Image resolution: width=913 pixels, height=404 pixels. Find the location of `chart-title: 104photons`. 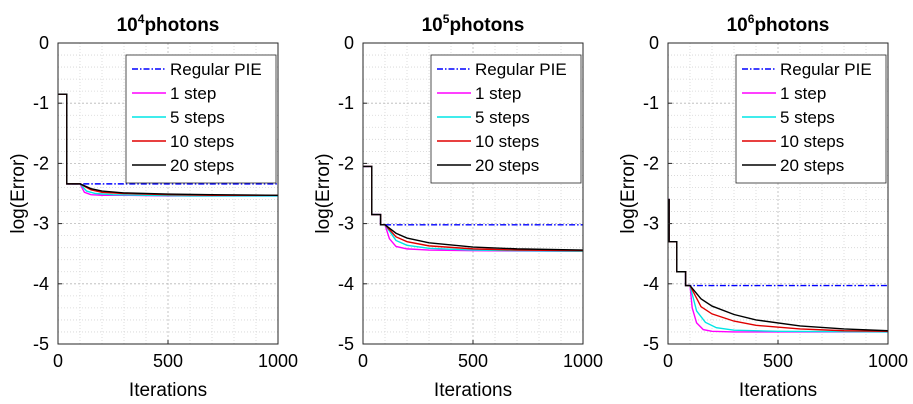

chart-title: 104photons is located at coordinates (168, 24).